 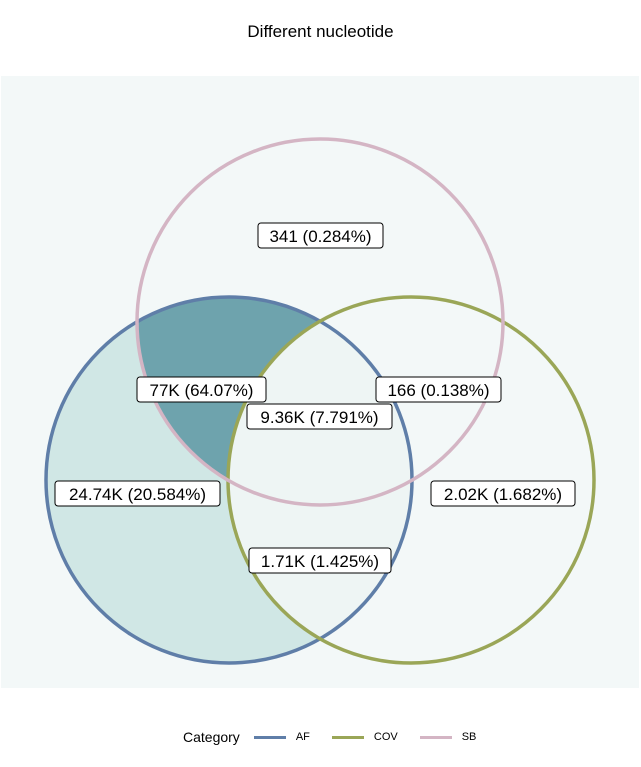 I want to click on region-label-af-only: 24.74K (20.584%), so click(x=137, y=493).